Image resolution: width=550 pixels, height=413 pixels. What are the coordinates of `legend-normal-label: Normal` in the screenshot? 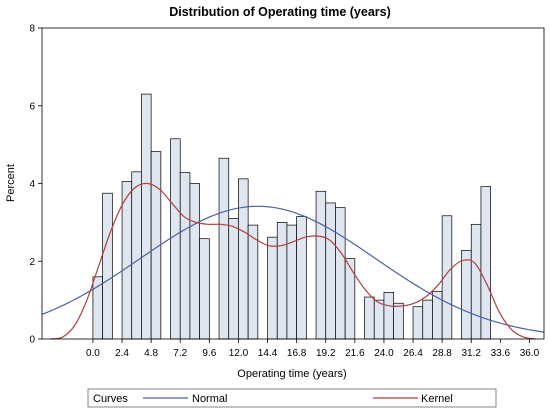 It's located at (209, 399).